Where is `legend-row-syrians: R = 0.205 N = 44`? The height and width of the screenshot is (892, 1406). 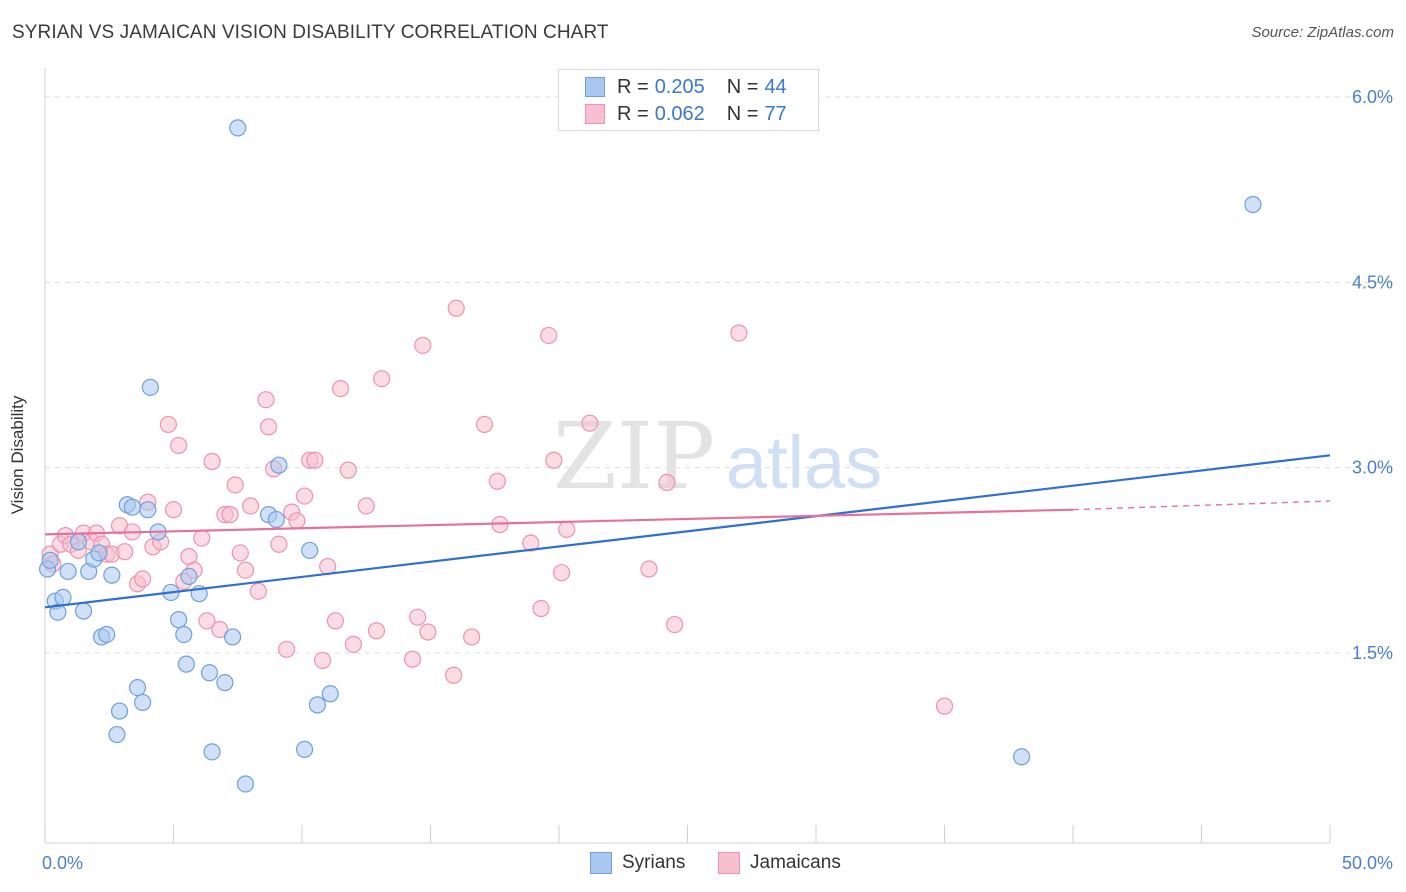 legend-row-syrians: R = 0.205 N = 44 is located at coordinates (686, 87).